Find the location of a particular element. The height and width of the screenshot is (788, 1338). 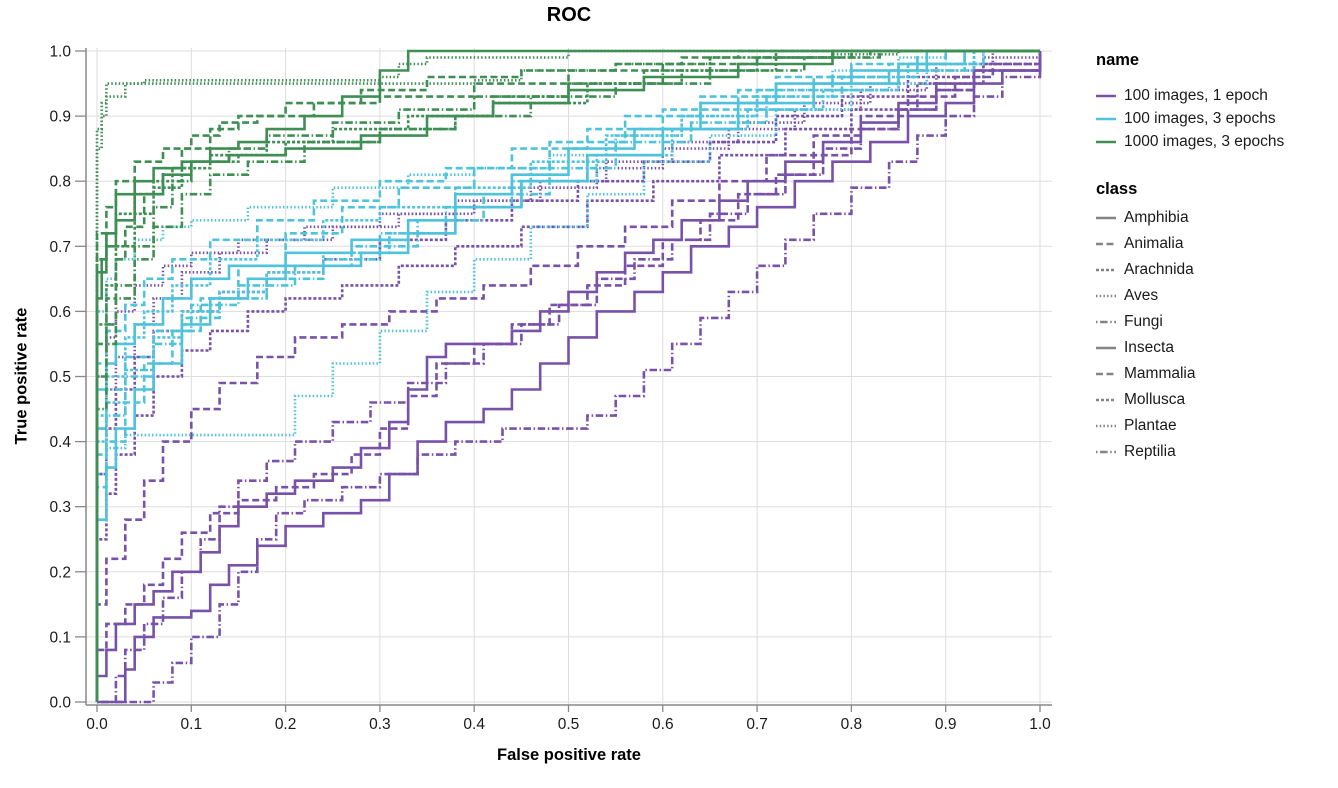

x-tick-label: 0.5 is located at coordinates (569, 724).